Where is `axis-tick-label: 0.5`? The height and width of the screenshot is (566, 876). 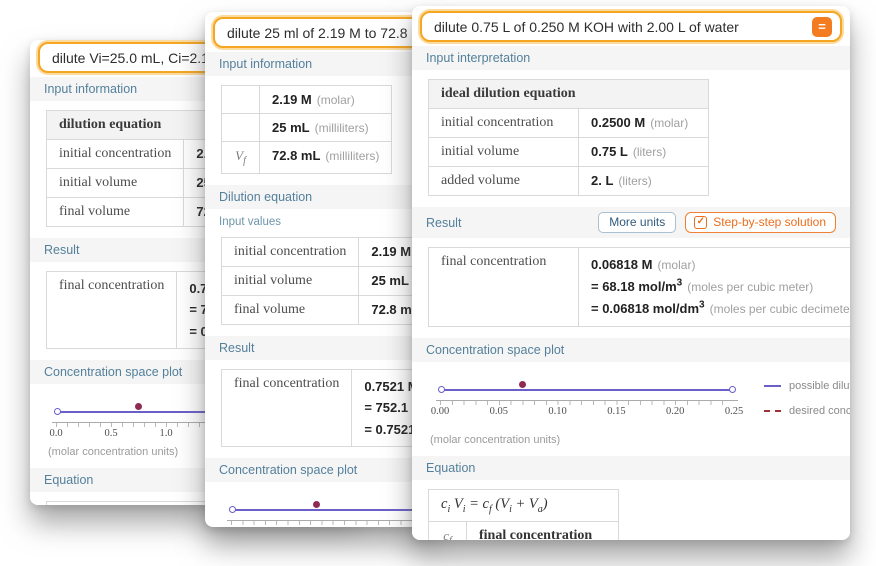 axis-tick-label: 0.5 is located at coordinates (111, 434).